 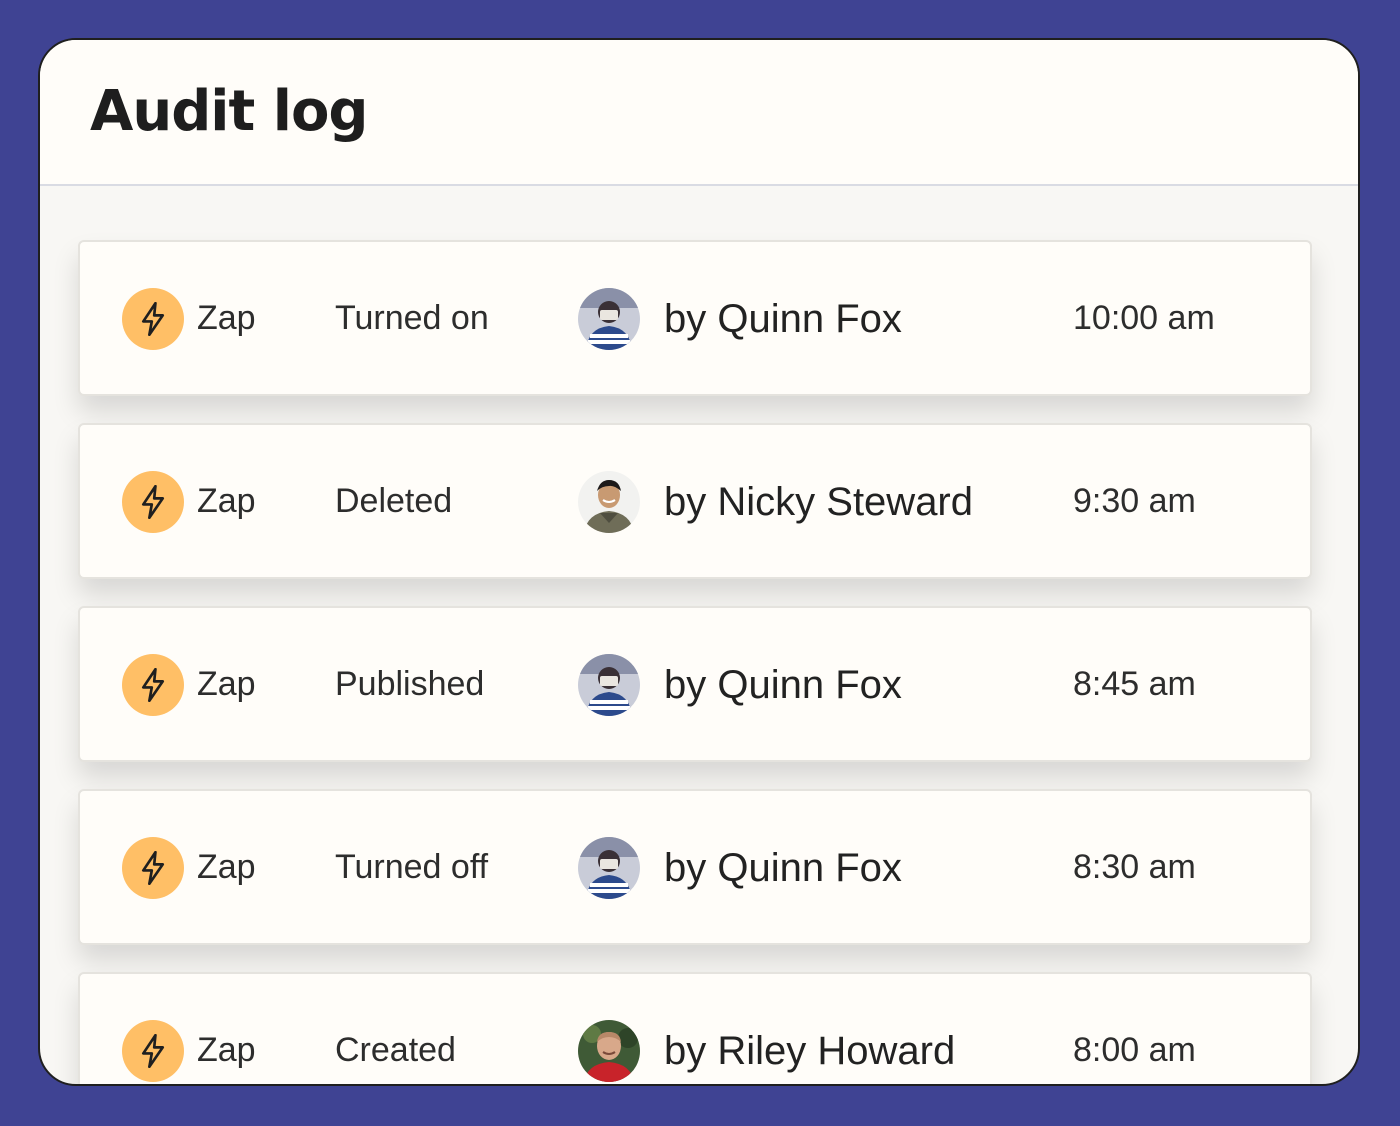 What do you see at coordinates (1144, 318) in the screenshot?
I see `timestamp: 10:00 am` at bounding box center [1144, 318].